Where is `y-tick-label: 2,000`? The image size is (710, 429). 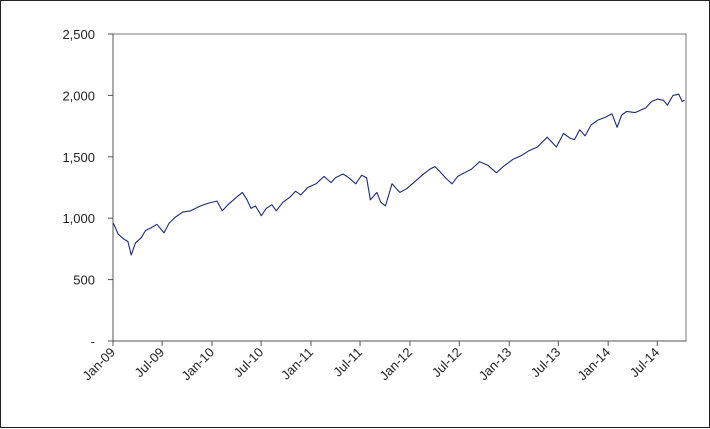 y-tick-label: 2,000 is located at coordinates (78, 95).